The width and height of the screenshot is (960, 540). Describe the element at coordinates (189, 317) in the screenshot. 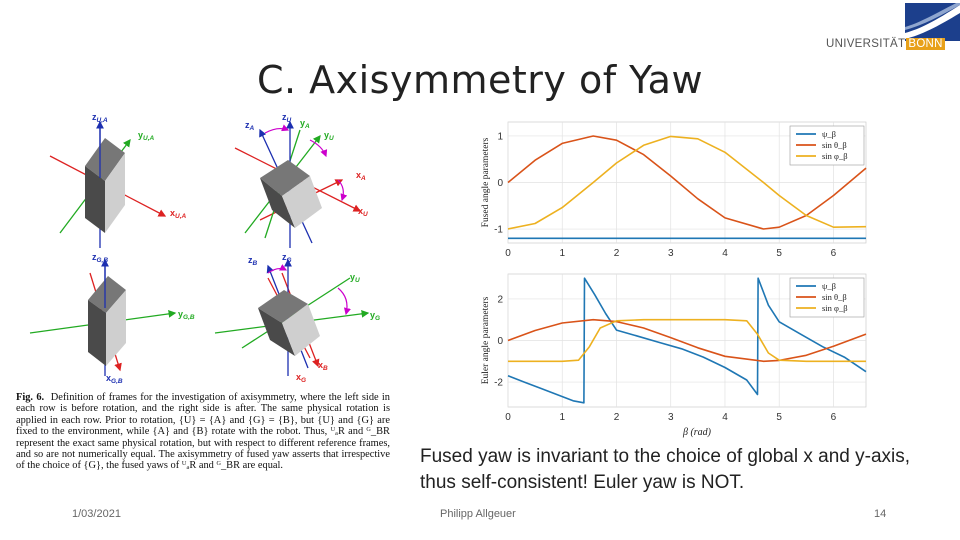

I see `y-gb-sub: G,B` at that location.